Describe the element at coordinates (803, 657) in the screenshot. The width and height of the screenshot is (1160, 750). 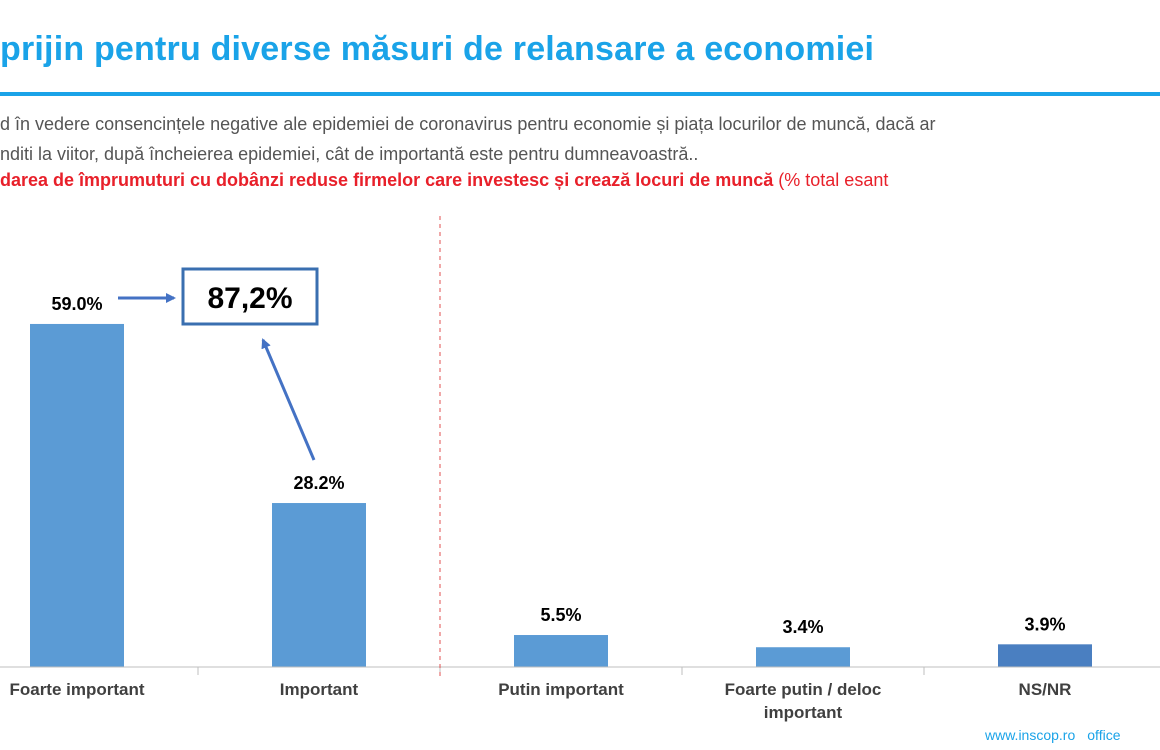
I see `bar-foarte-putin-deloc-important` at that location.